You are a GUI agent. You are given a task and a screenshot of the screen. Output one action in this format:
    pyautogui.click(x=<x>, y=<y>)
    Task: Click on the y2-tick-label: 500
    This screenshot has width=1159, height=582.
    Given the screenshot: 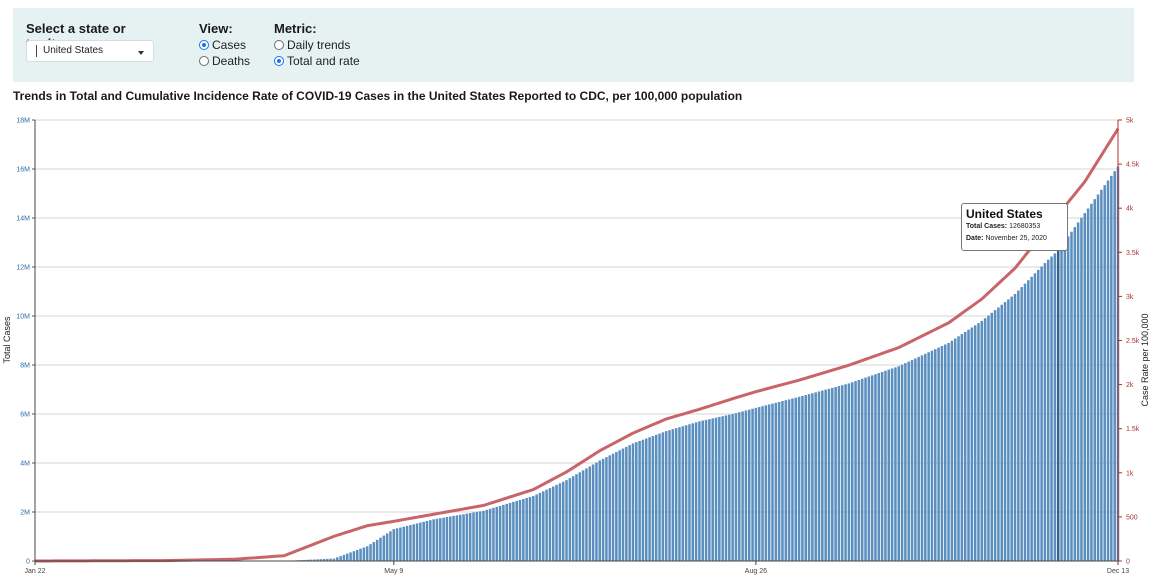 What is the action you would take?
    pyautogui.click(x=1132, y=517)
    